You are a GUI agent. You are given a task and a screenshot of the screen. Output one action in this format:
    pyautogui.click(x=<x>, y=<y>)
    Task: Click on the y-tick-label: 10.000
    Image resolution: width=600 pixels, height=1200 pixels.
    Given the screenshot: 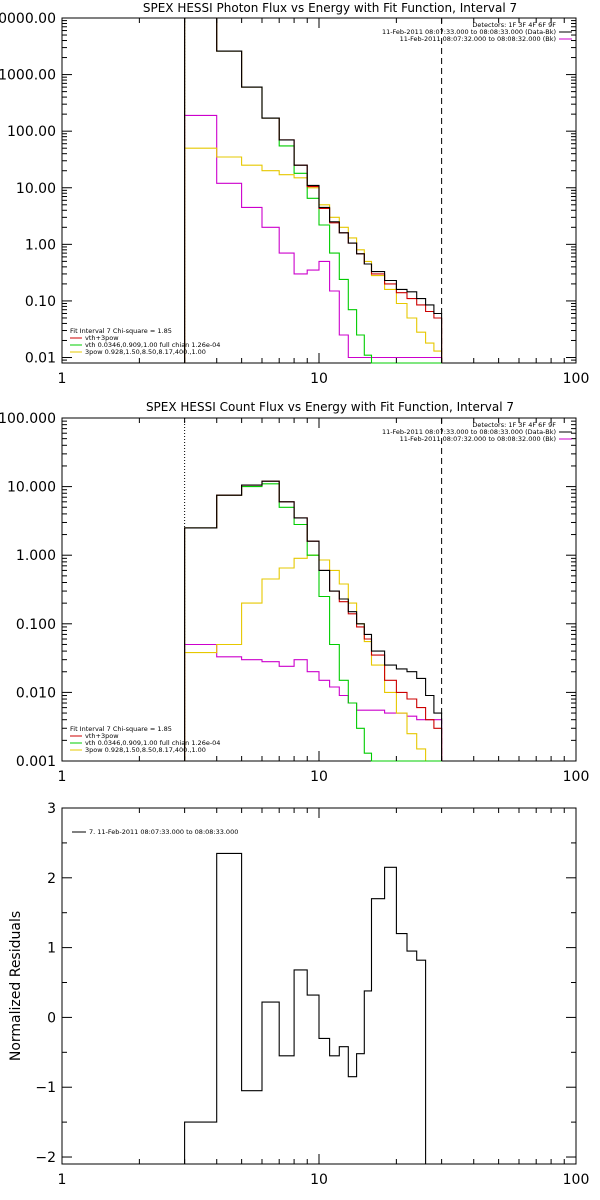 What is the action you would take?
    pyautogui.click(x=31, y=488)
    